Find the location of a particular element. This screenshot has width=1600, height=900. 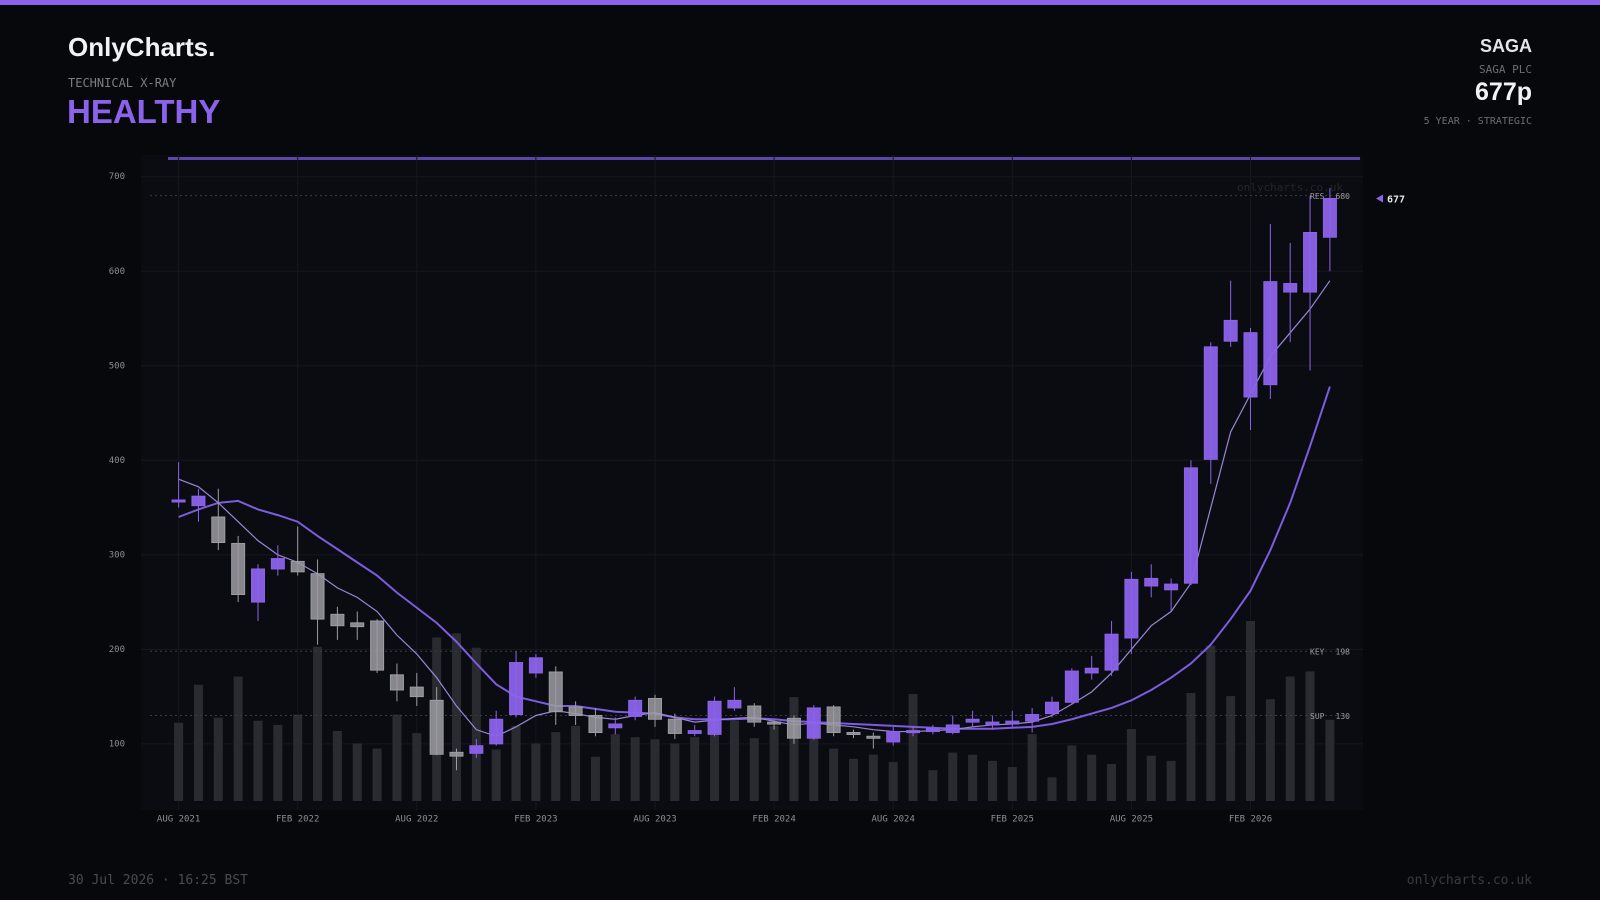

x-tick-label: AUG 2025 is located at coordinates (1131, 820).